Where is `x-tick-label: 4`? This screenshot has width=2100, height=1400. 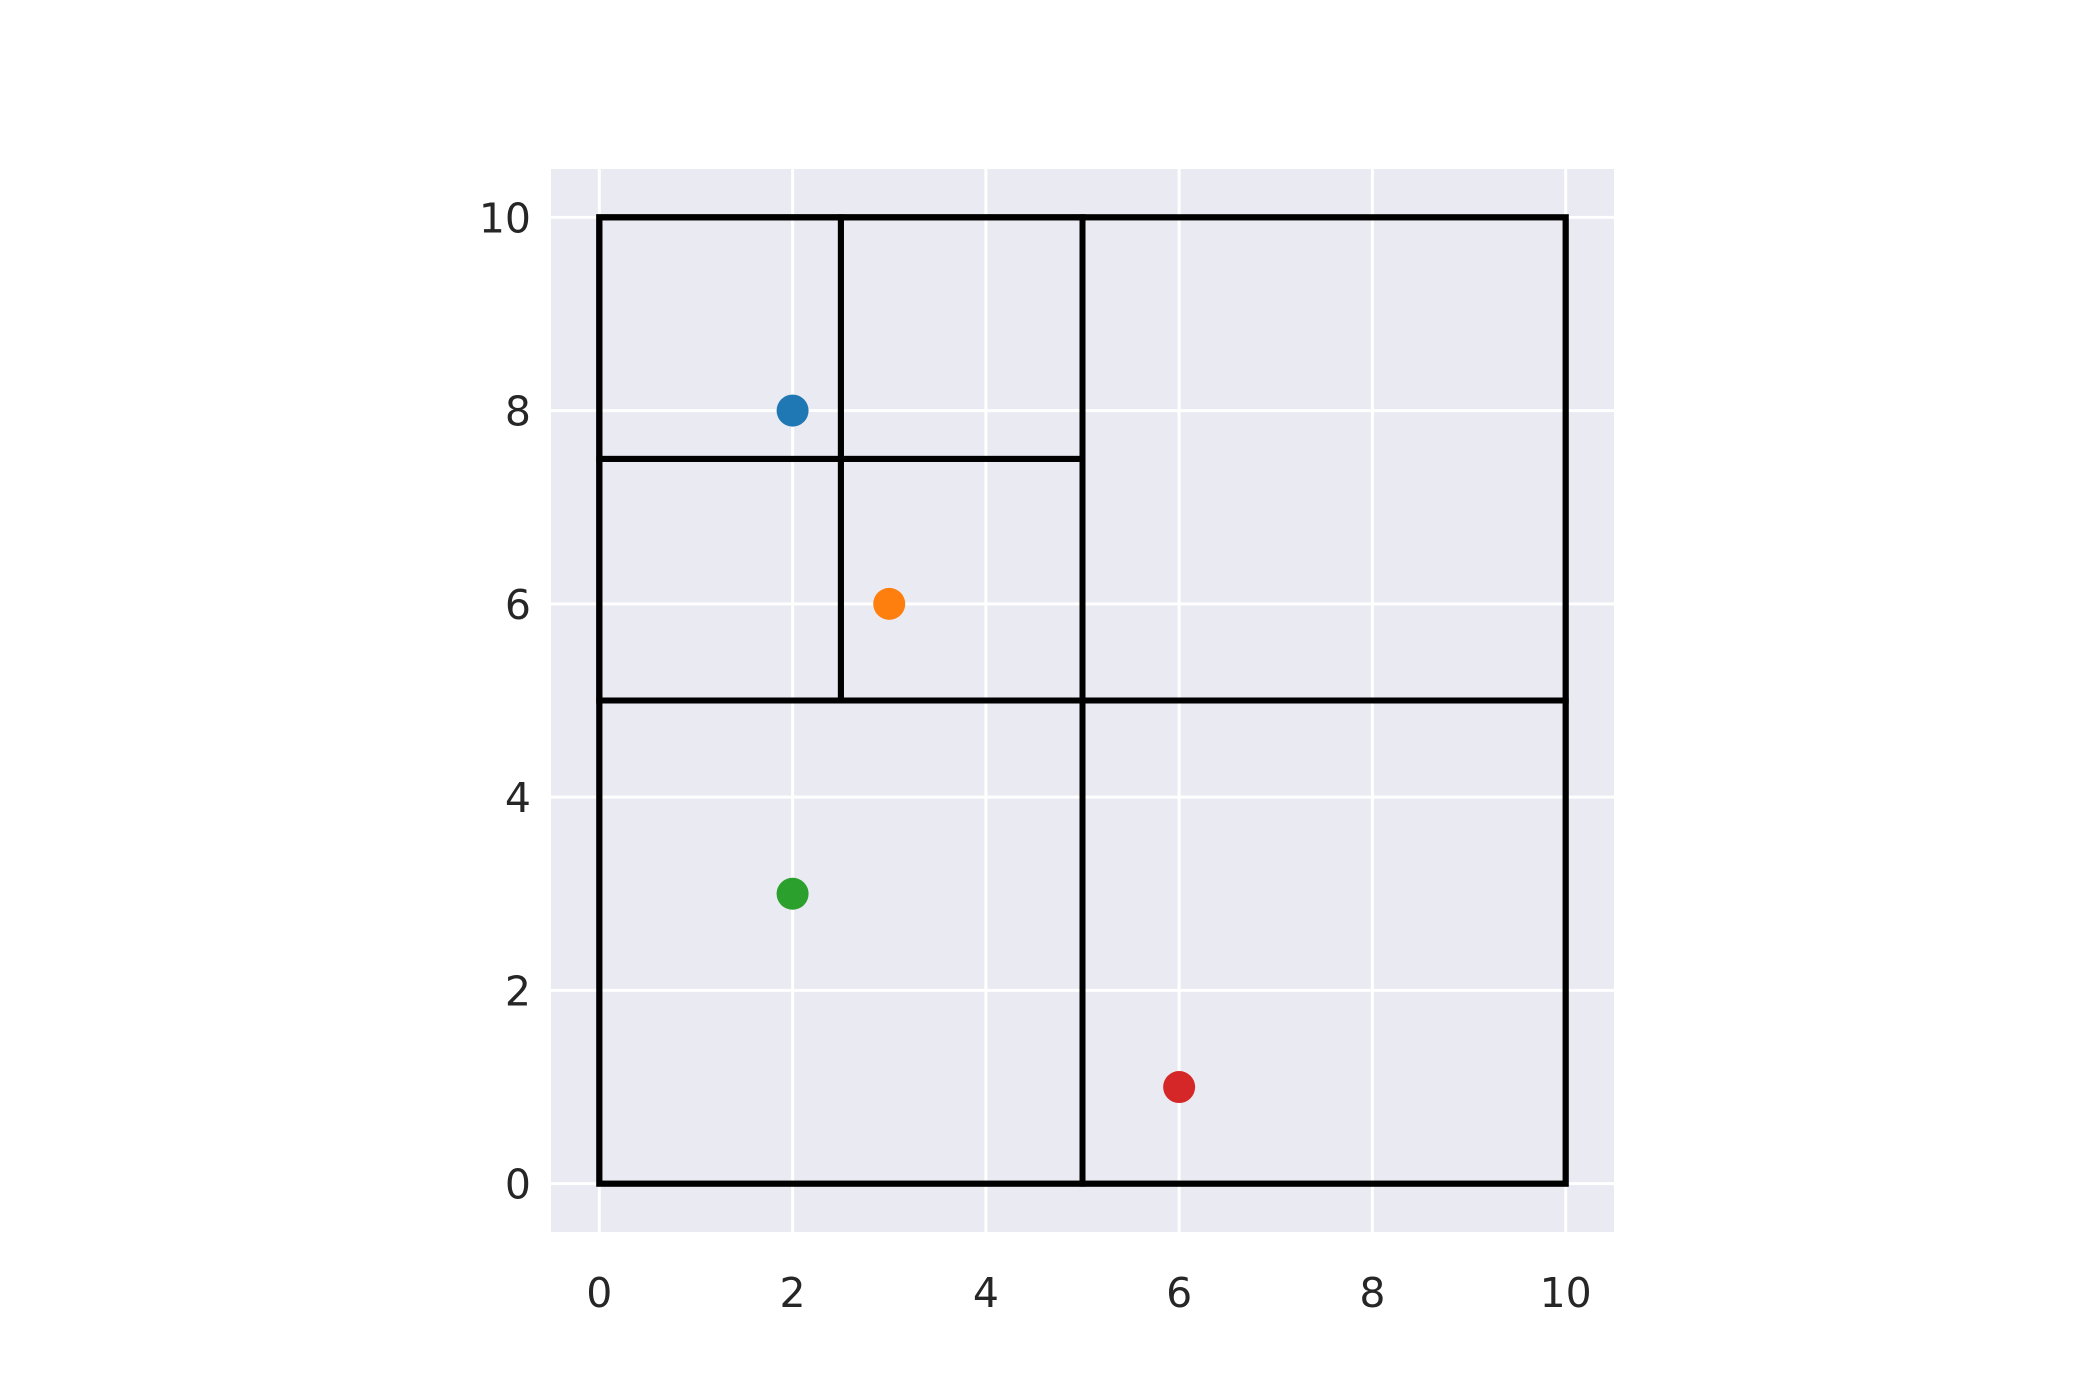 x-tick-label: 4 is located at coordinates (986, 1293).